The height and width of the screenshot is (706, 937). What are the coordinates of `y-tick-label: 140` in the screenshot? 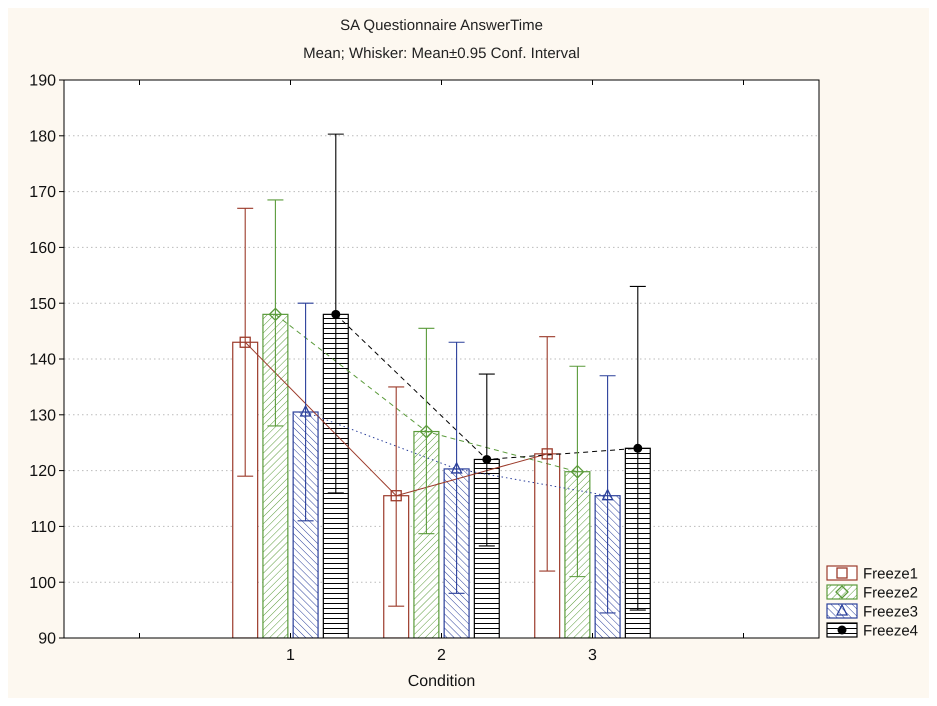 It's located at (42, 360).